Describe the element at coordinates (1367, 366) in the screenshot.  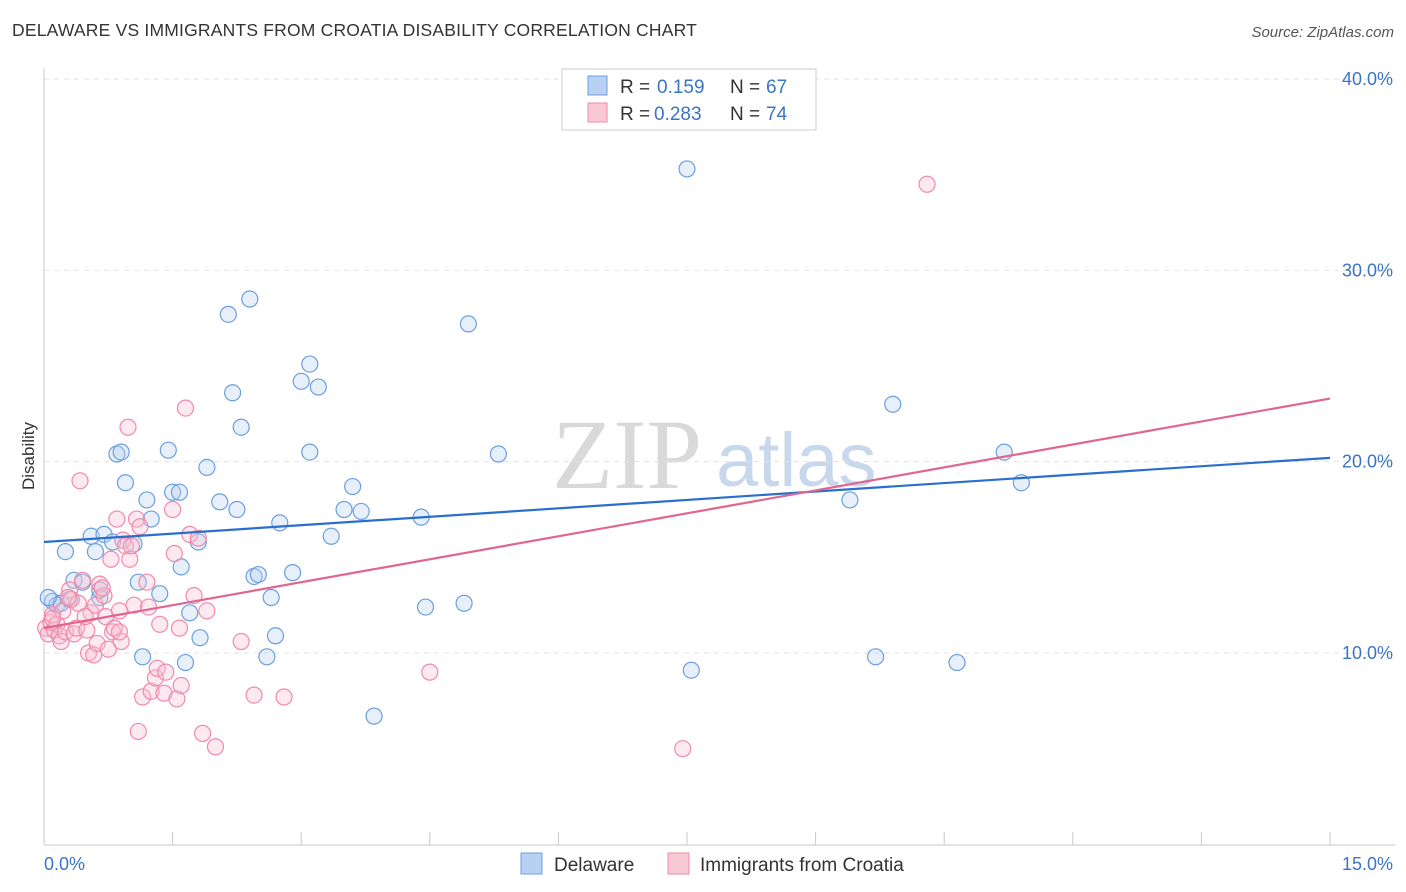
I see `y-tick-labels: 10.0% 20.0% 30.0% 40.0%` at that location.